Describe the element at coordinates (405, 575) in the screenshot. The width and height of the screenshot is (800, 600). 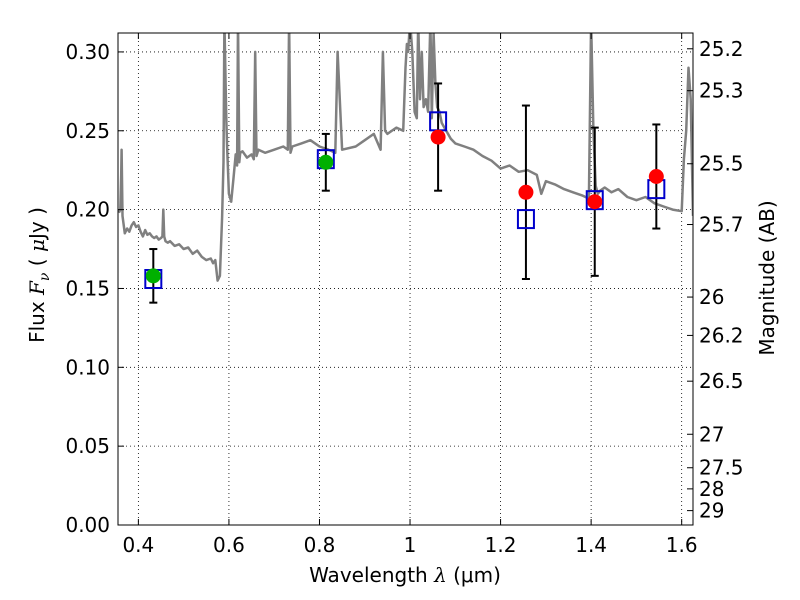
I see `x-axis-title: Wavelength λ (μm)` at that location.